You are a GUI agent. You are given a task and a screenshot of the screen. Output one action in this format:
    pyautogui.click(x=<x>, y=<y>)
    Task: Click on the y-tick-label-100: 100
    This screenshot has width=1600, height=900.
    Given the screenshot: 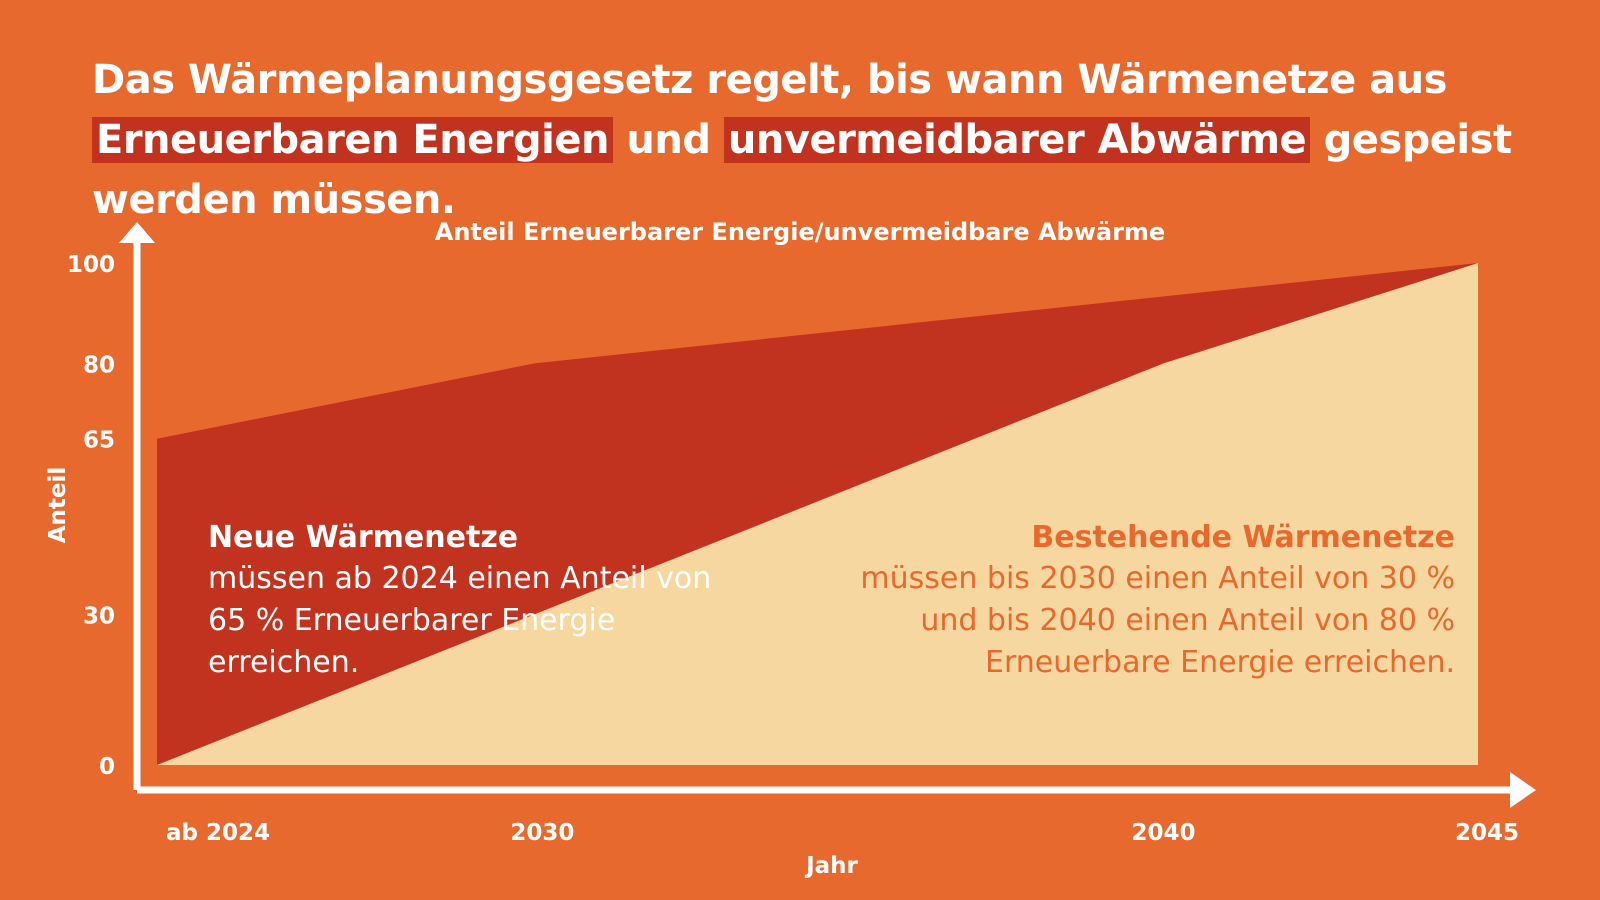 What is the action you would take?
    pyautogui.click(x=91, y=265)
    